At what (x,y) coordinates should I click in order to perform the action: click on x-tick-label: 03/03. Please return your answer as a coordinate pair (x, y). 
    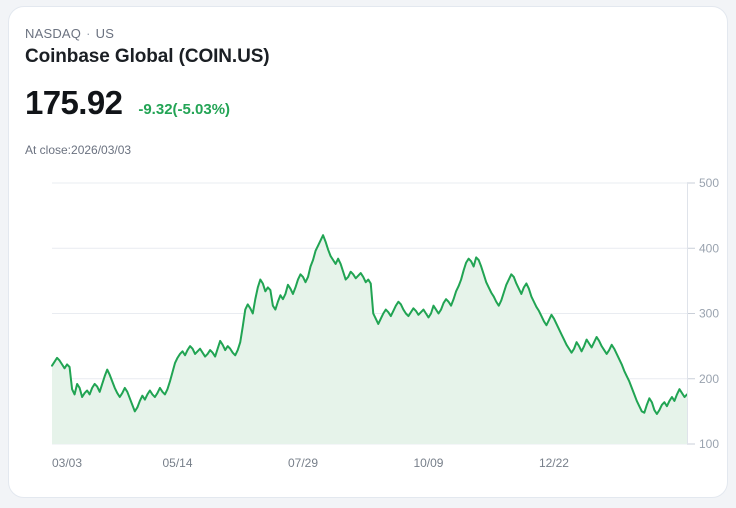
    Looking at the image, I should click on (67, 461).